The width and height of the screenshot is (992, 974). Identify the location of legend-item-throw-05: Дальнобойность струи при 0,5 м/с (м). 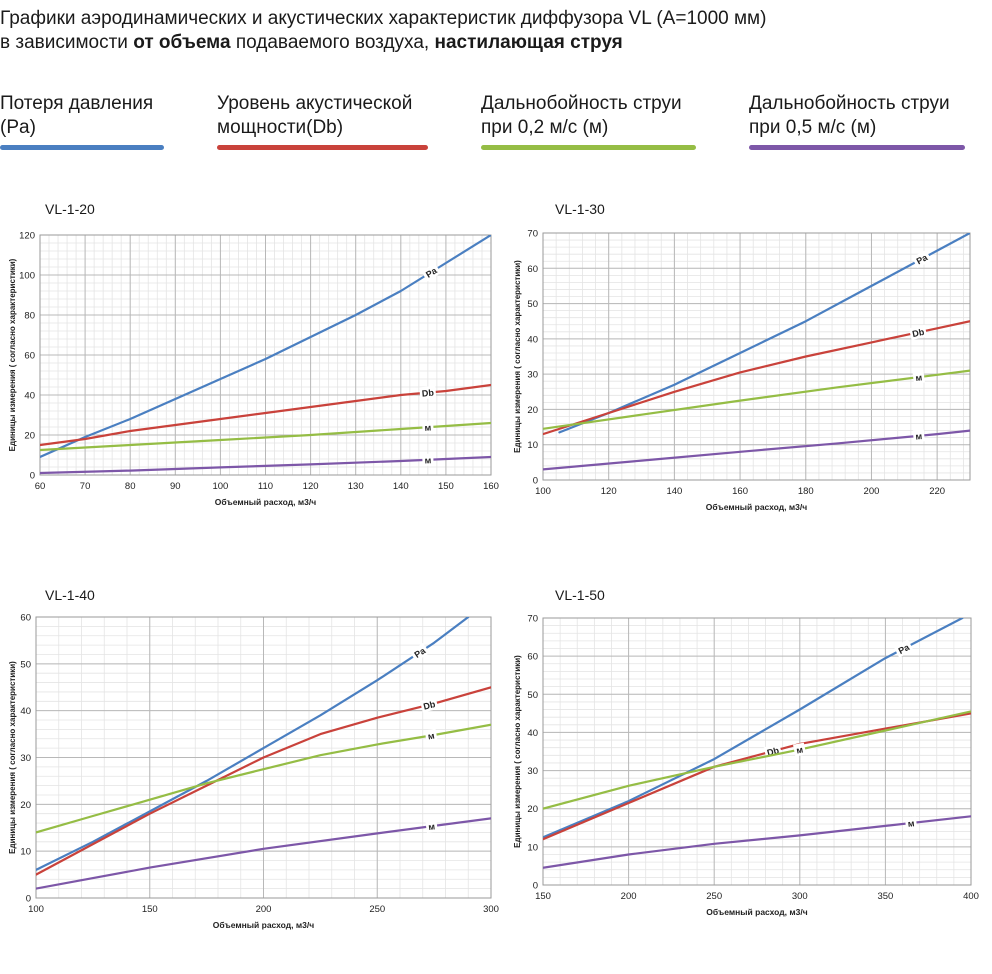
(869, 121).